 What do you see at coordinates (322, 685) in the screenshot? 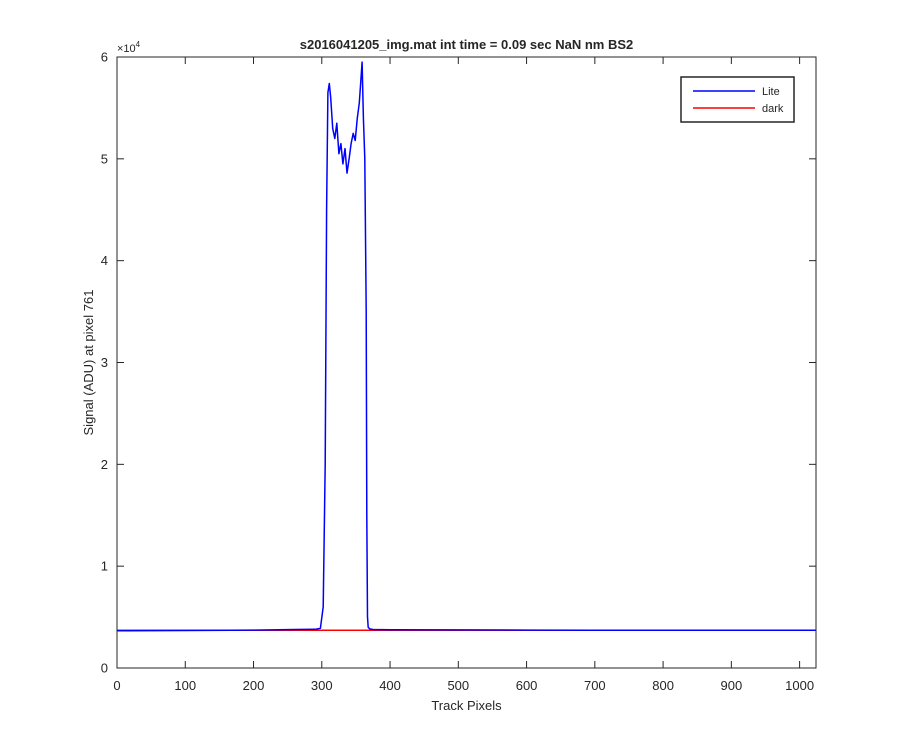
I see `x-tick-label: 300` at bounding box center [322, 685].